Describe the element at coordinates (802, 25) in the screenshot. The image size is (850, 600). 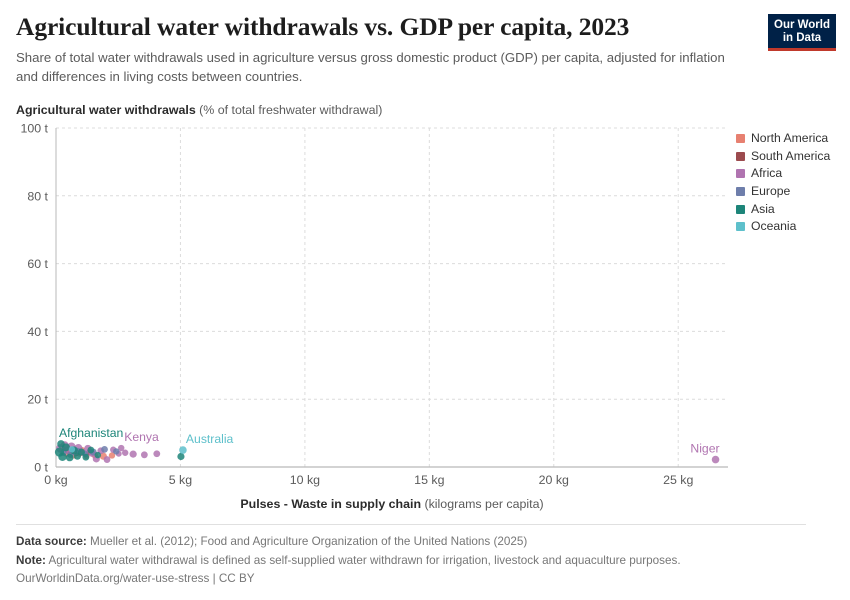
I see `owid-logo-line1: Our World` at that location.